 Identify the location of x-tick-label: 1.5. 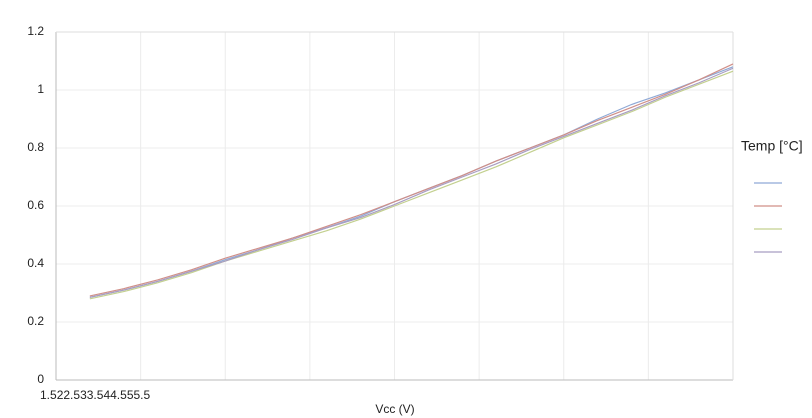
(48, 395).